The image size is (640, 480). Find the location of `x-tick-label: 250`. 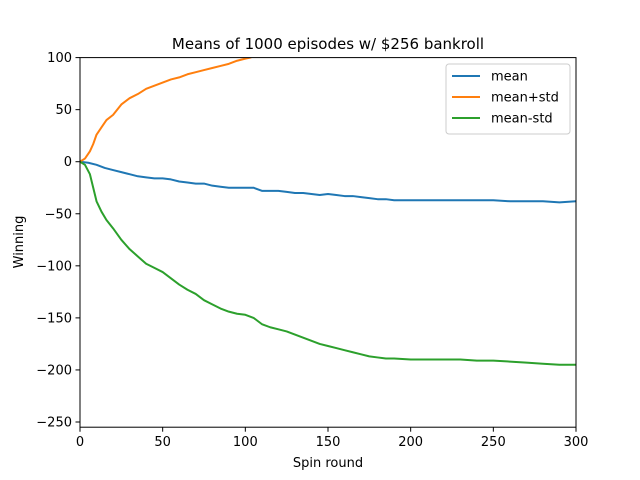

x-tick-label: 250 is located at coordinates (493, 442).